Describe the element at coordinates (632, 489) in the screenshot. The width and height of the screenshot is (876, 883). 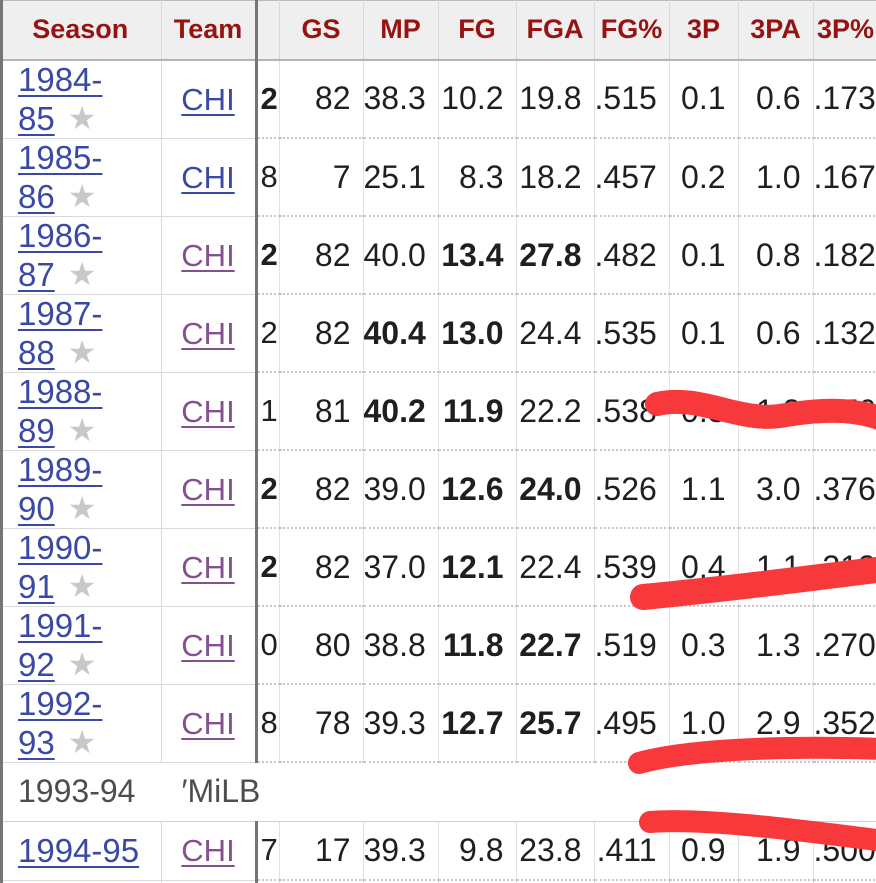
I see `fg-pct-cell: .526` at that location.